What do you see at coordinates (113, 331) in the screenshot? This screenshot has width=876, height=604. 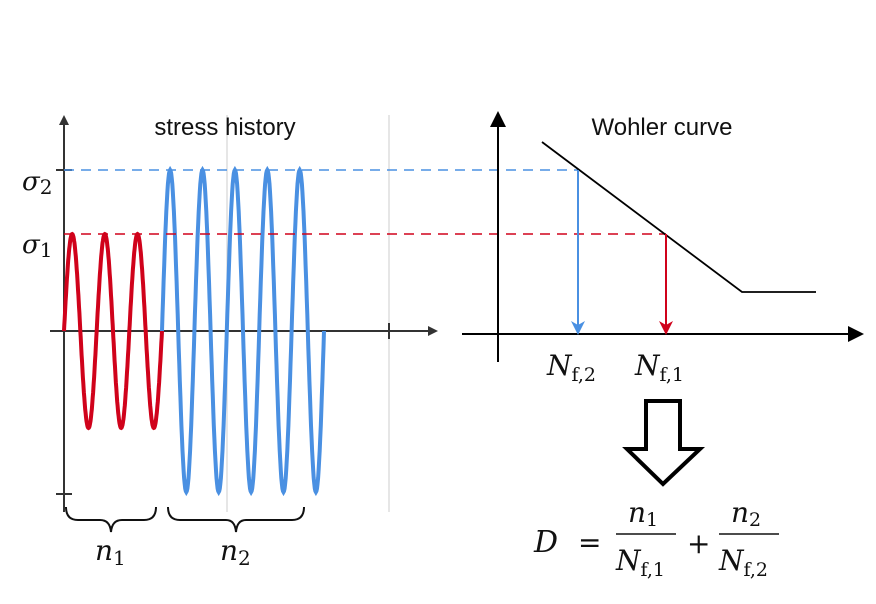 I see `sigma1-stress-block` at bounding box center [113, 331].